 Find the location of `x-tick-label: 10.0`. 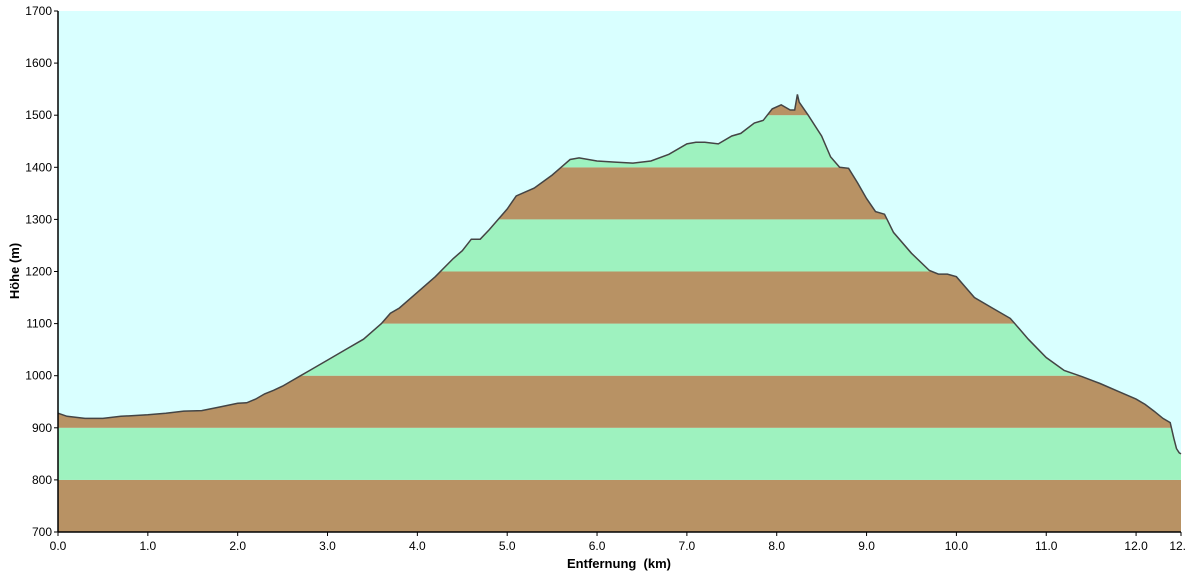

x-tick-label: 10.0 is located at coordinates (957, 546).